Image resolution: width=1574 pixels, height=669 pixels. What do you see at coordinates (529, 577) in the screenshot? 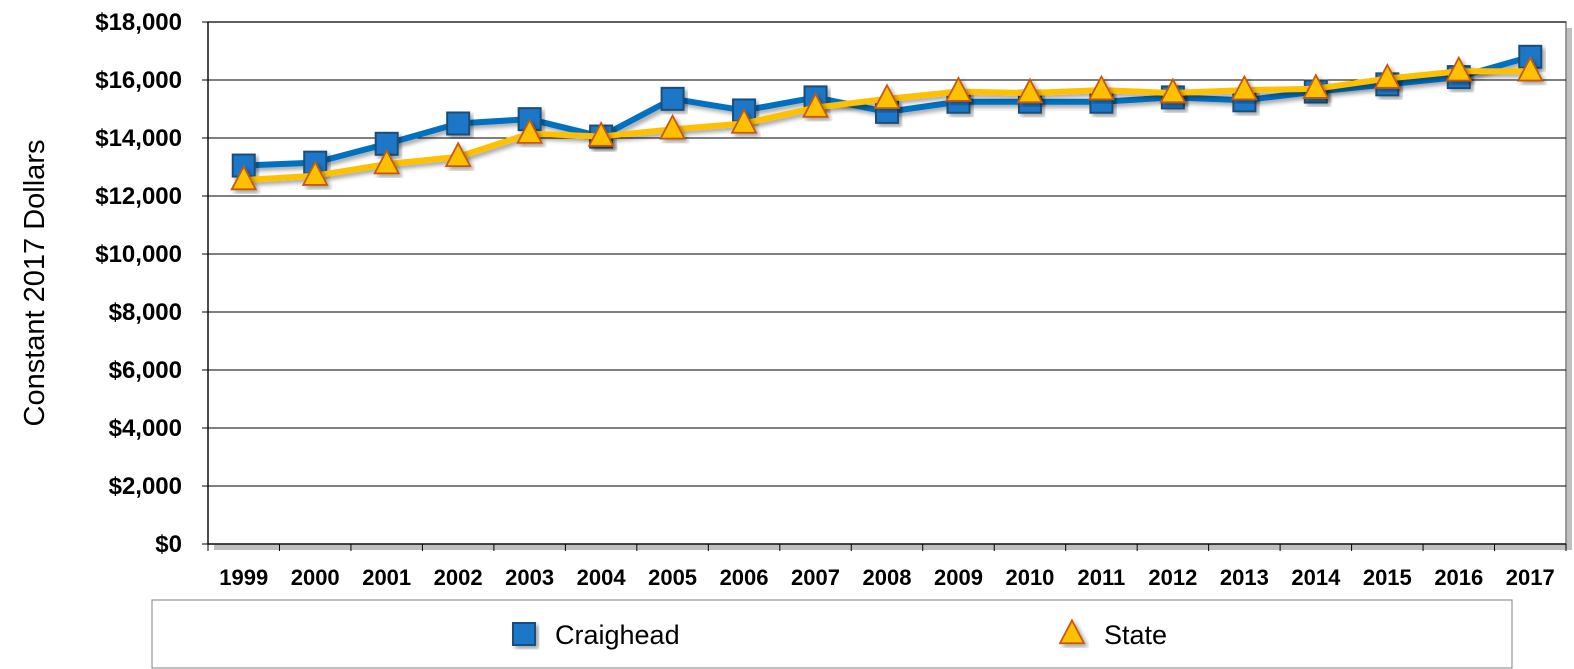
I see `x-tick-label: 2003` at bounding box center [529, 577].